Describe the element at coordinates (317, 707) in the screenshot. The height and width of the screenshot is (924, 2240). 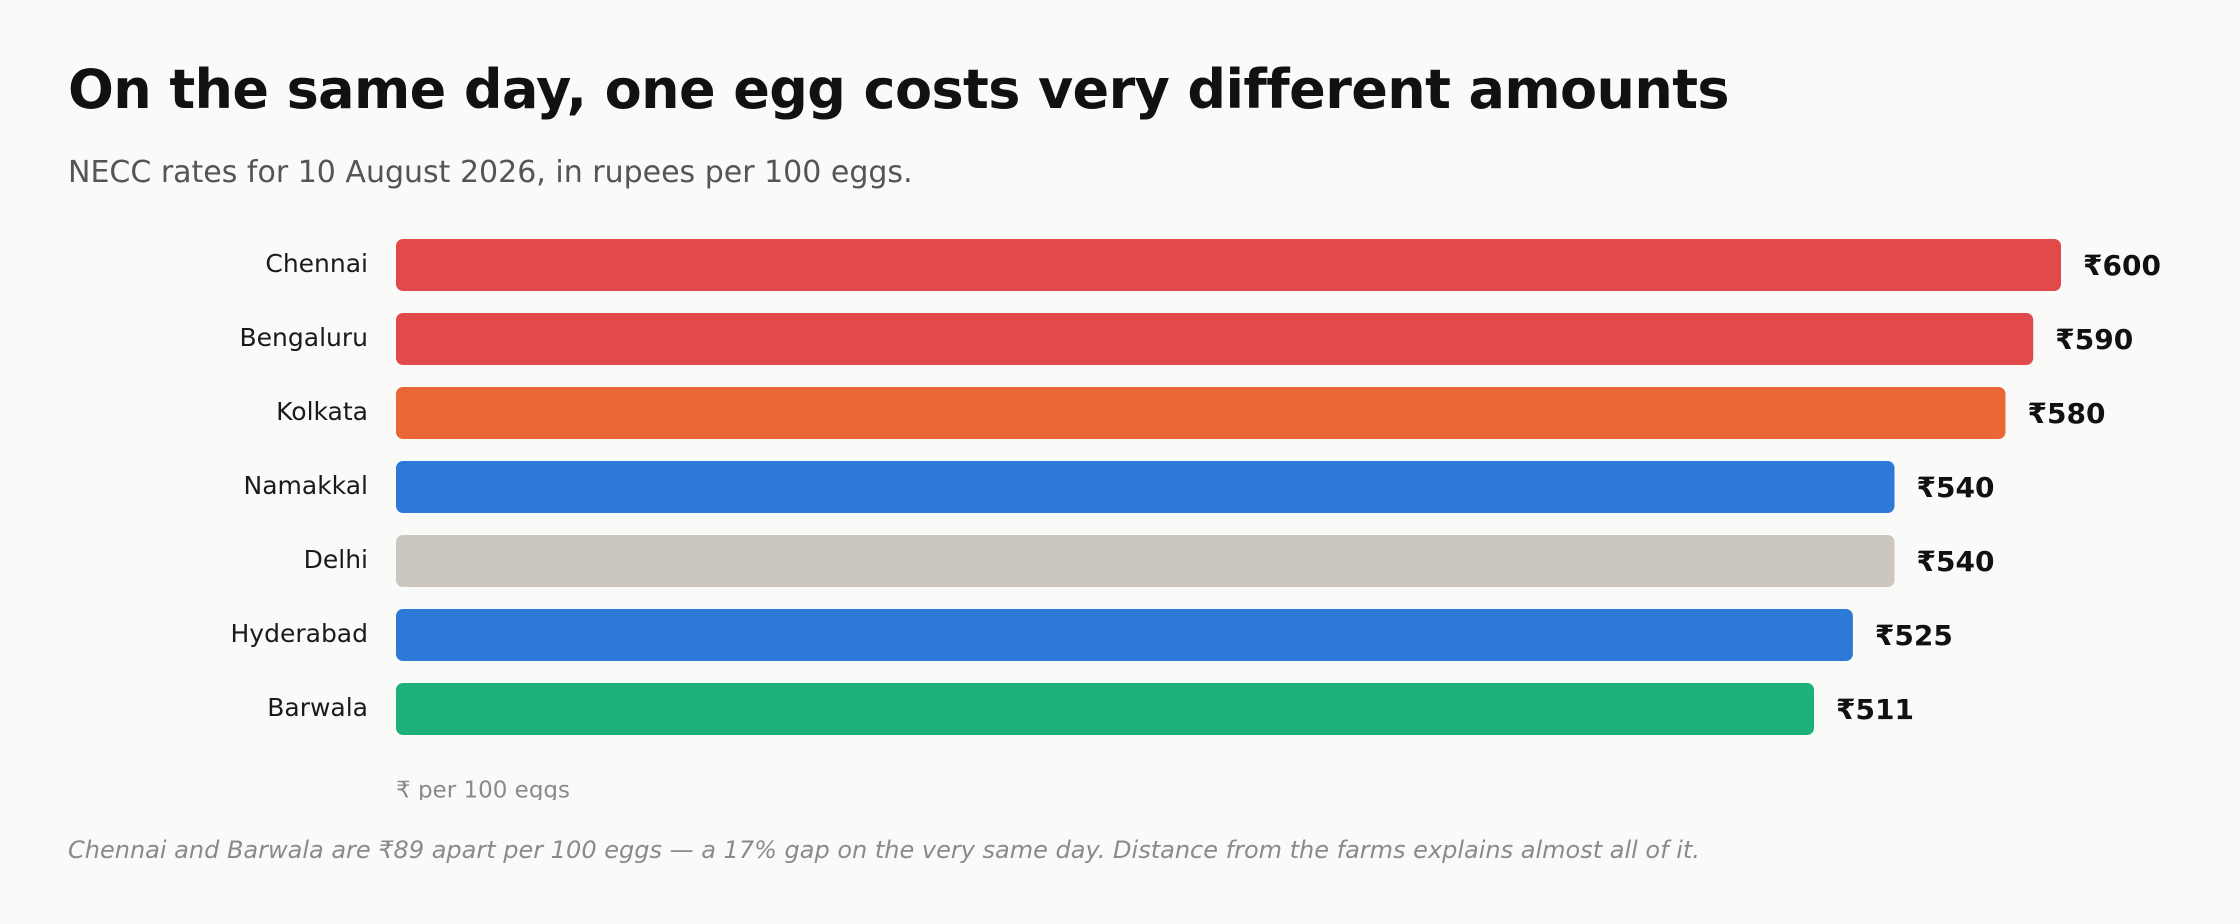
I see `category-label-barwala: Barwala` at that location.